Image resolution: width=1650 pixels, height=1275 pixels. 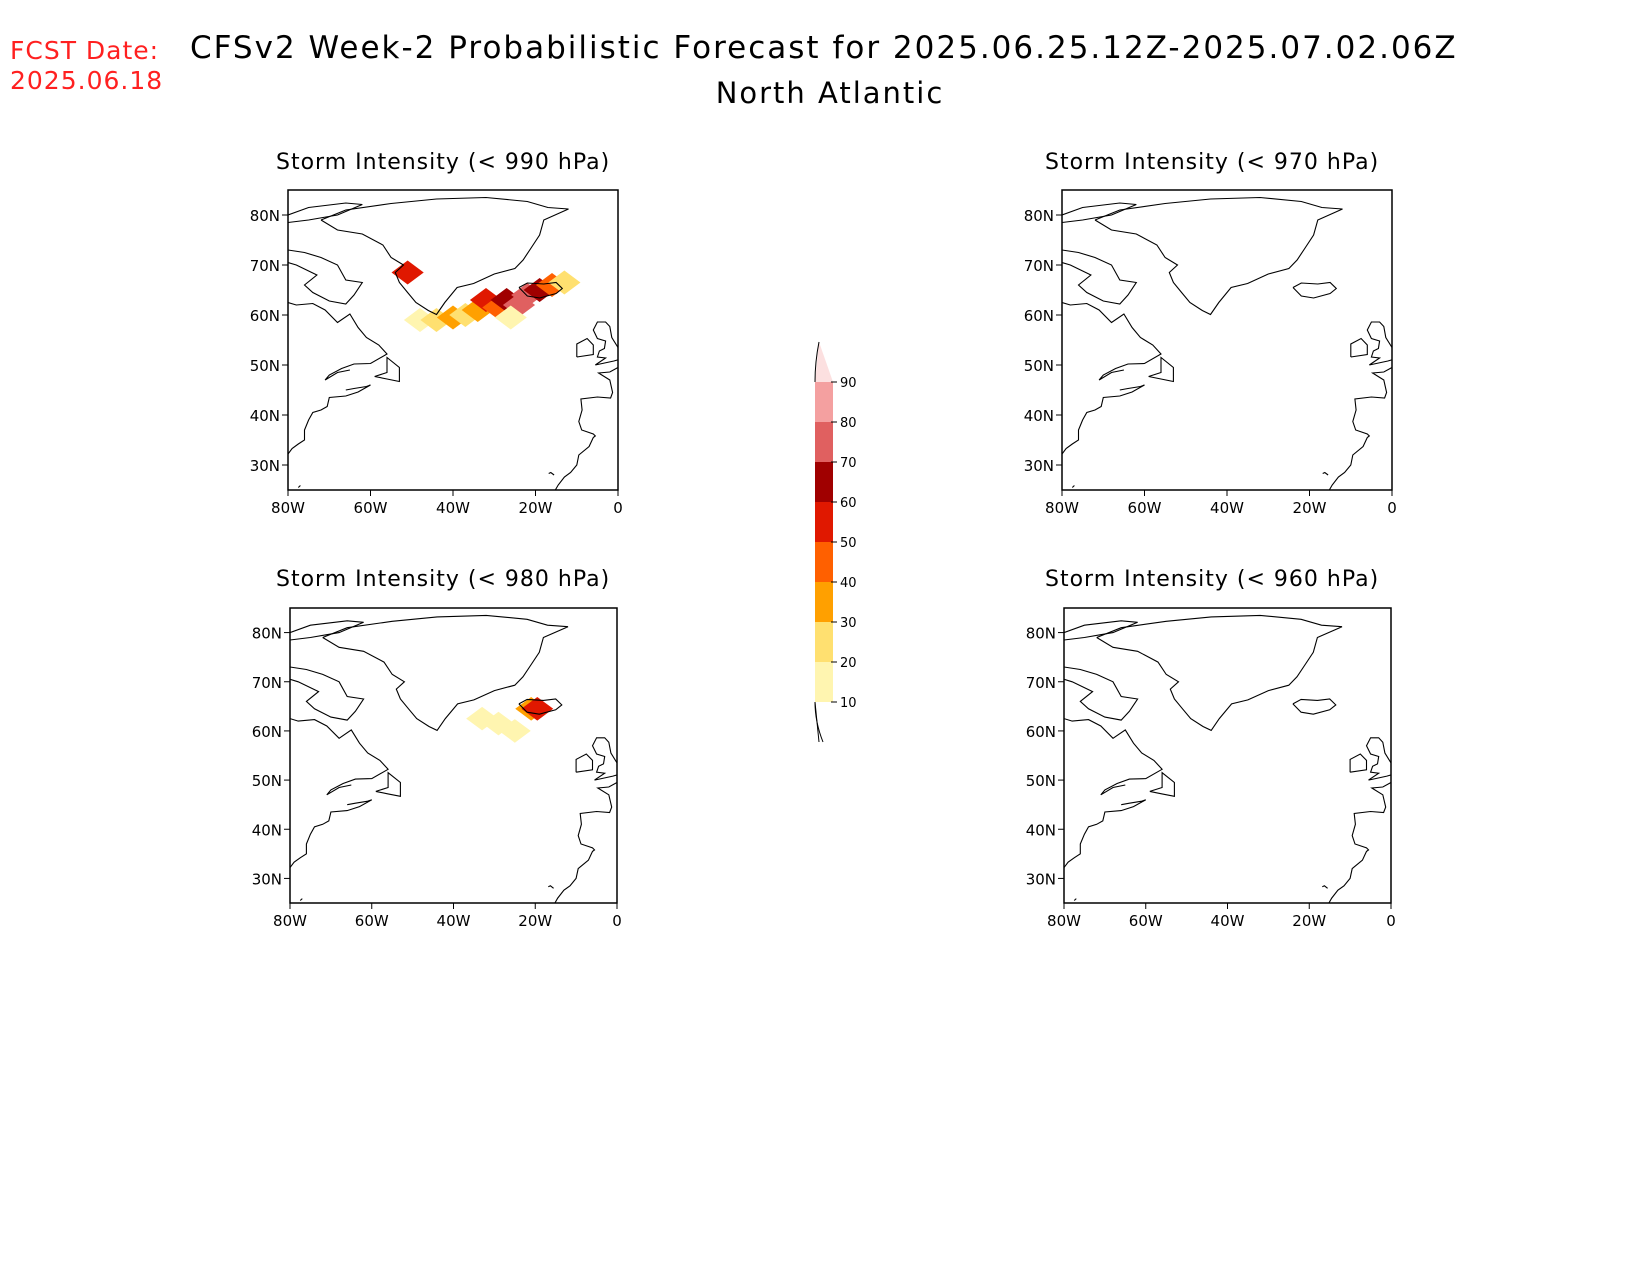 I want to click on panel-title-990: Storm Intensity (< 990 hPa), so click(x=443, y=162).